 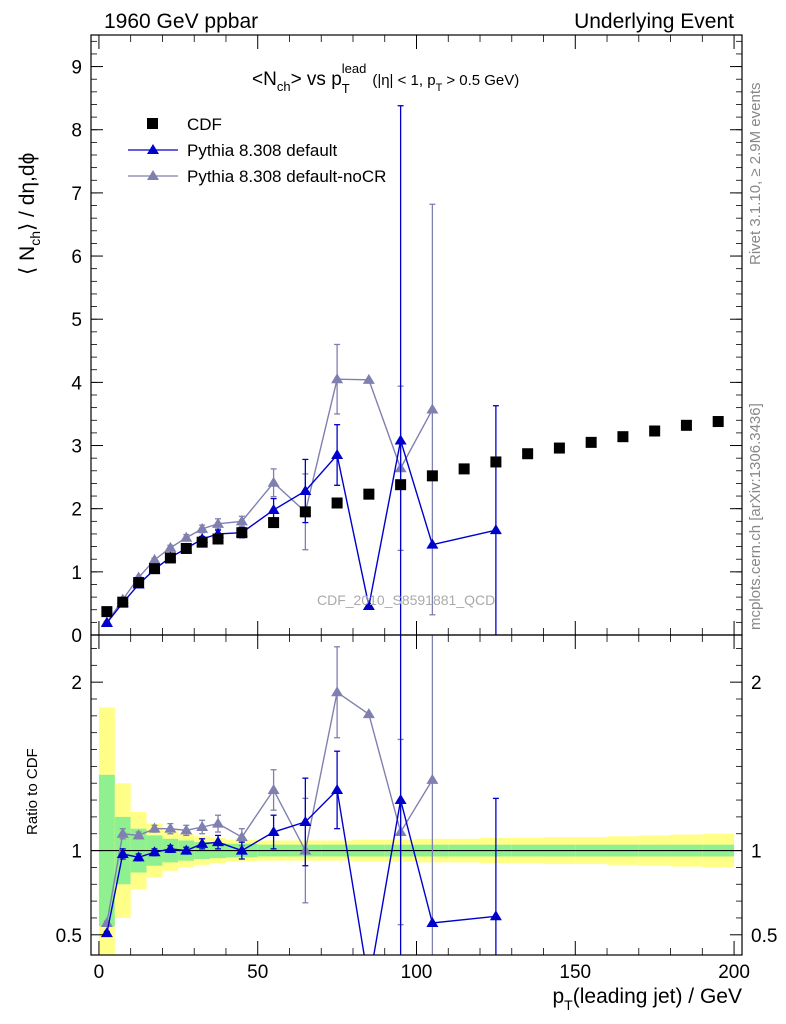 I want to click on legend-item-cdf: CDF, so click(x=184, y=124).